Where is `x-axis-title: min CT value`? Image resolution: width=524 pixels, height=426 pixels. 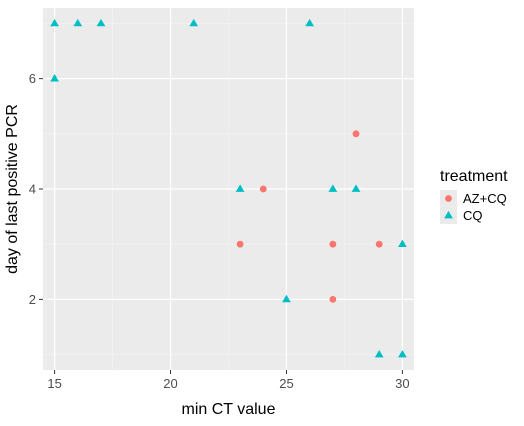 x-axis-title: min CT value is located at coordinates (229, 409).